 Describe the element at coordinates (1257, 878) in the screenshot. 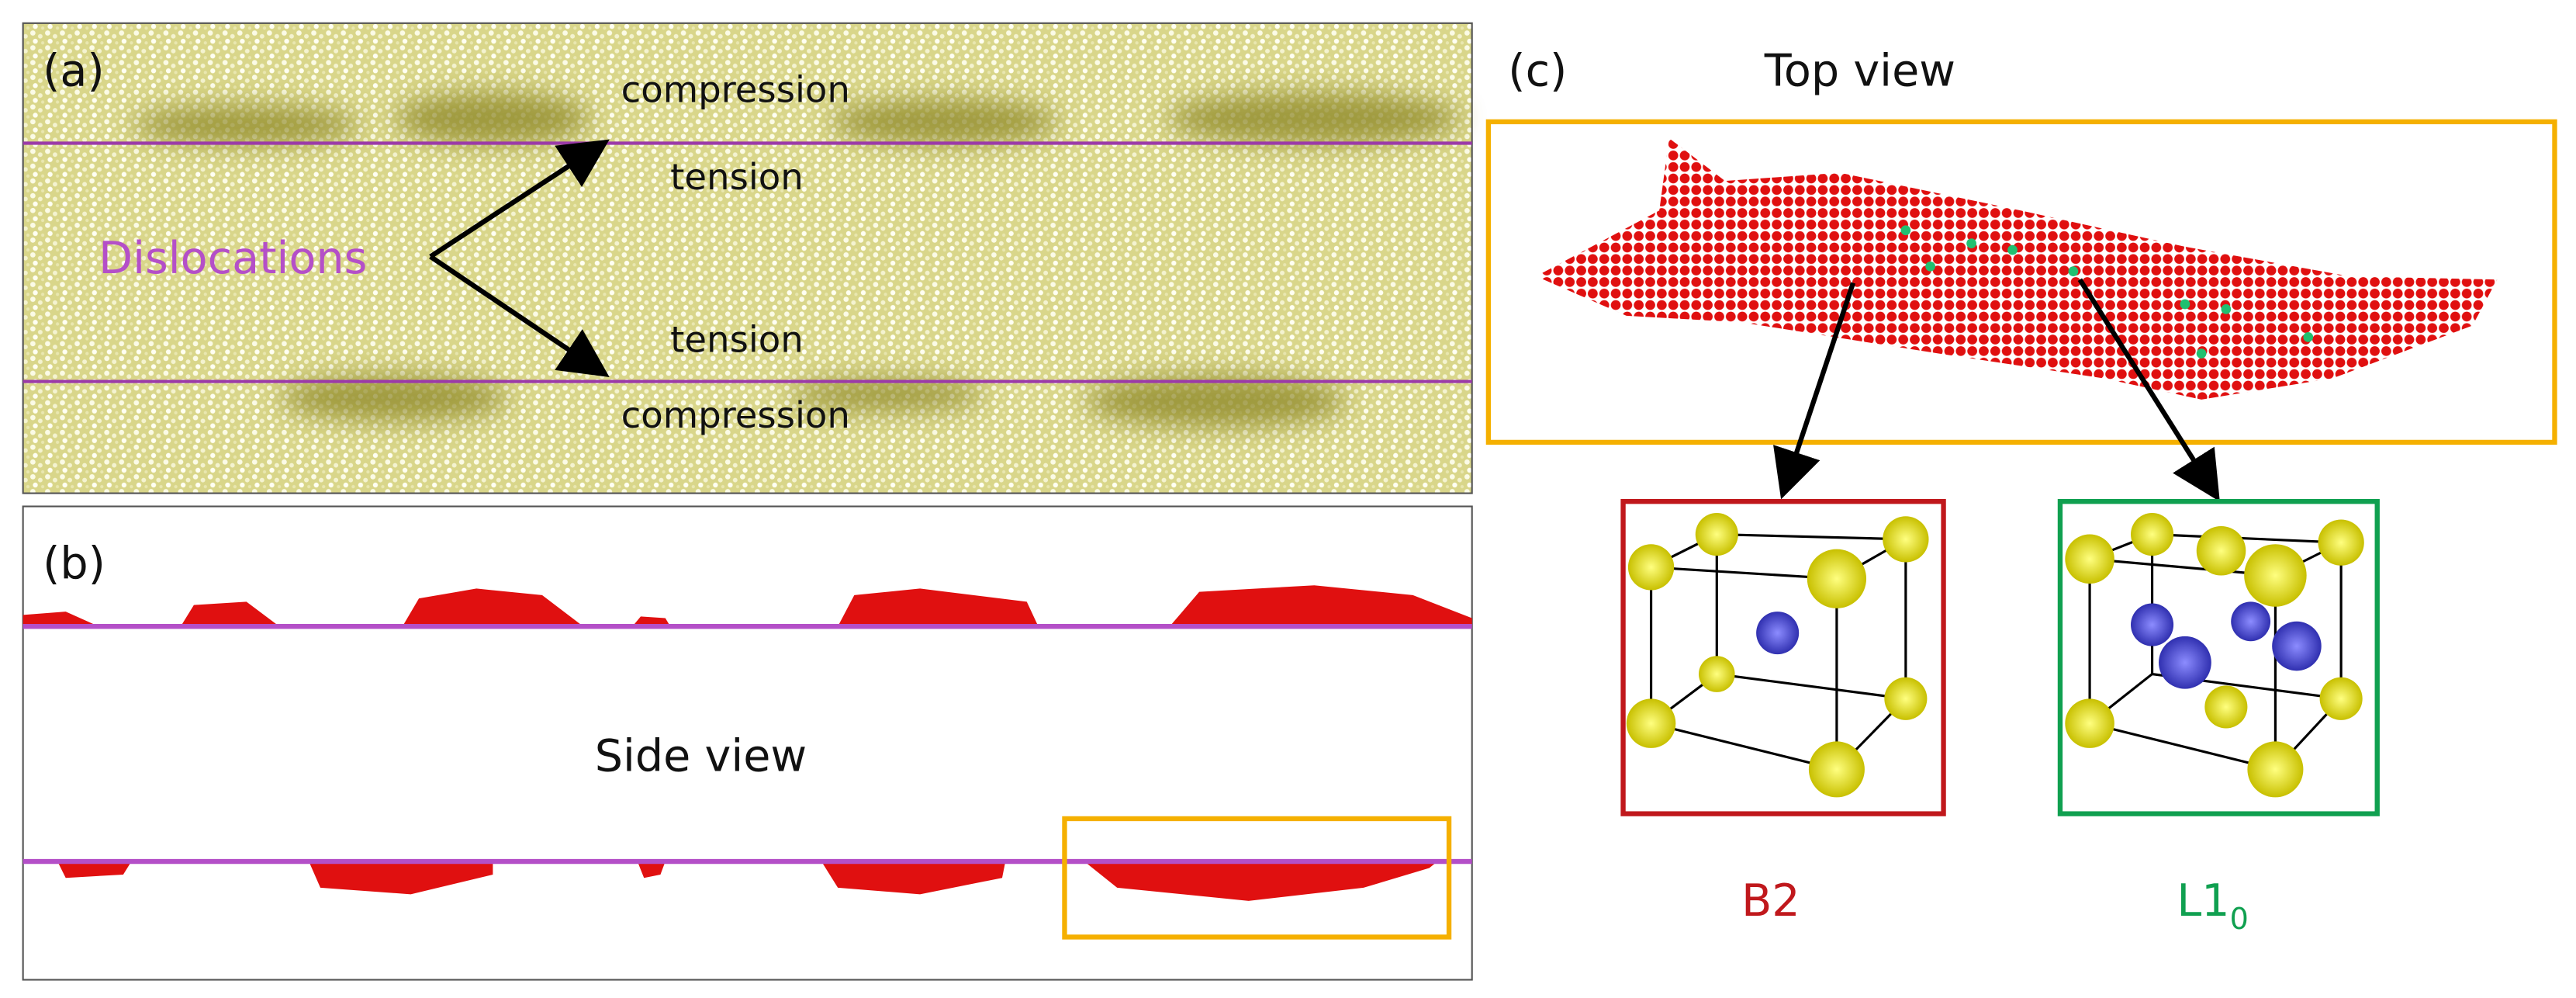

I see `highlight-box` at that location.